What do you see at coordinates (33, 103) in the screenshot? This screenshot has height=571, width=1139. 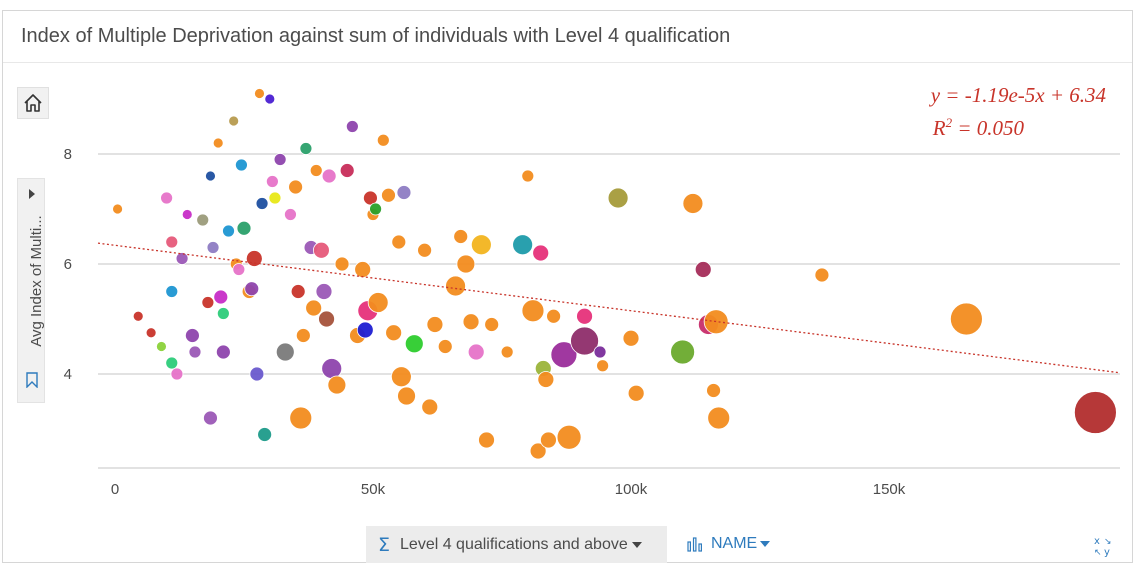 I see `home-button` at bounding box center [33, 103].